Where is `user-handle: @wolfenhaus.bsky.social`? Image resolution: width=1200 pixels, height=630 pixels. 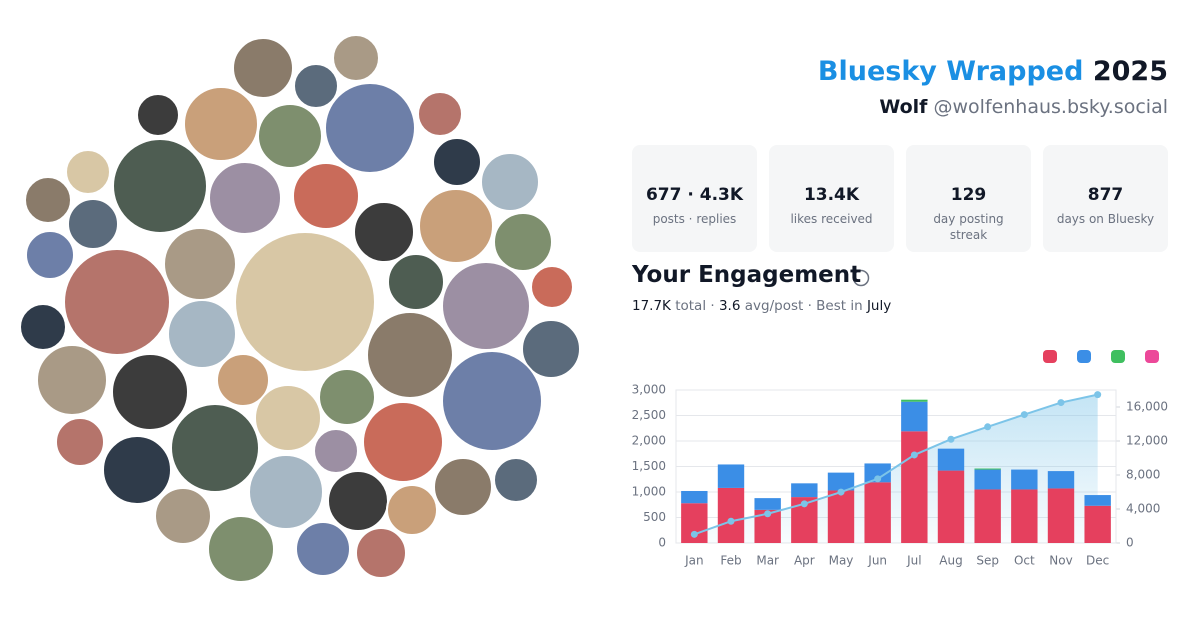
user-handle: @wolfenhaus.bsky.social is located at coordinates (1050, 107).